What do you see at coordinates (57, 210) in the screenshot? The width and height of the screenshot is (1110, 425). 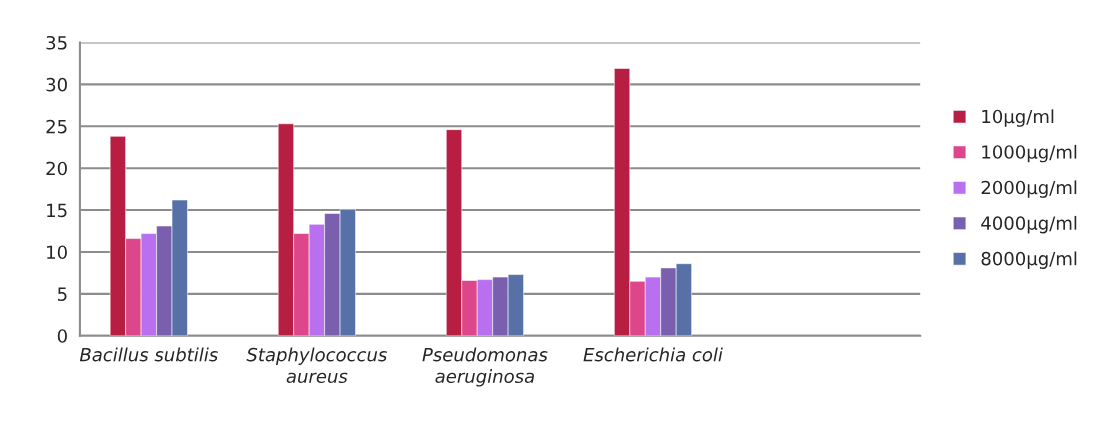 I see `y-tick-label: 15` at bounding box center [57, 210].